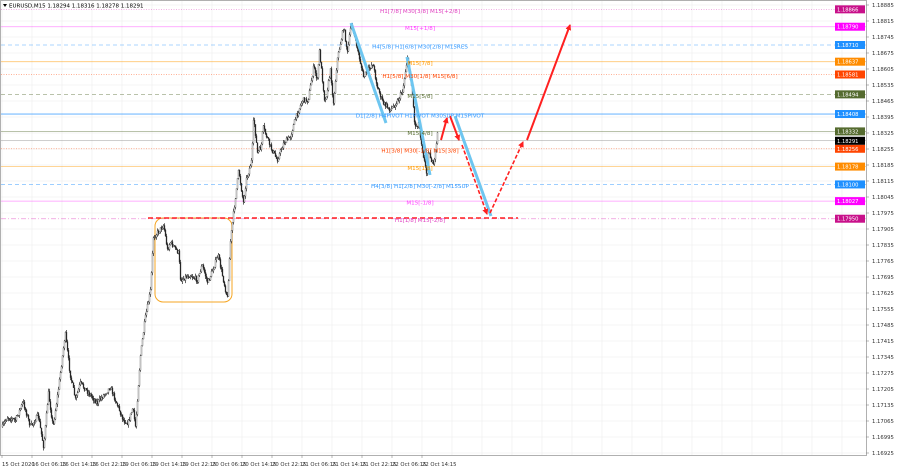  I want to click on price-tag-label: 1.18637, so click(847, 63).